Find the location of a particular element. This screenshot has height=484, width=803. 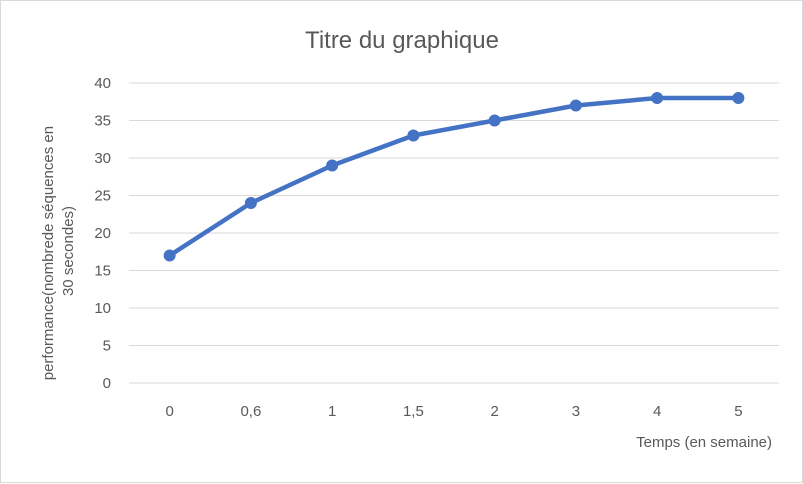

y-tick-label: 20 is located at coordinates (102, 233).